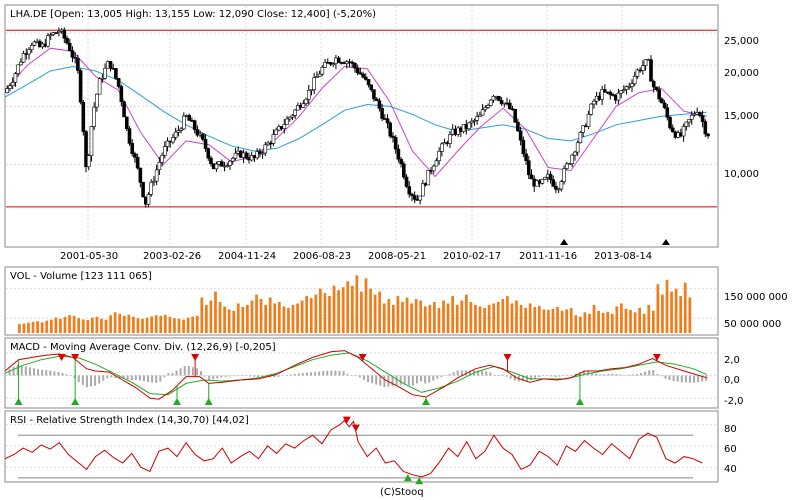 This screenshot has width=800, height=500. Describe the element at coordinates (355, 375) in the screenshot. I see `macd-line` at that location.